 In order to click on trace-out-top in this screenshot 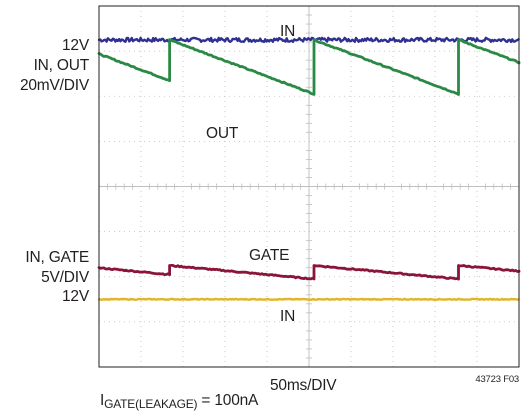, I will do `click(309, 67)`.